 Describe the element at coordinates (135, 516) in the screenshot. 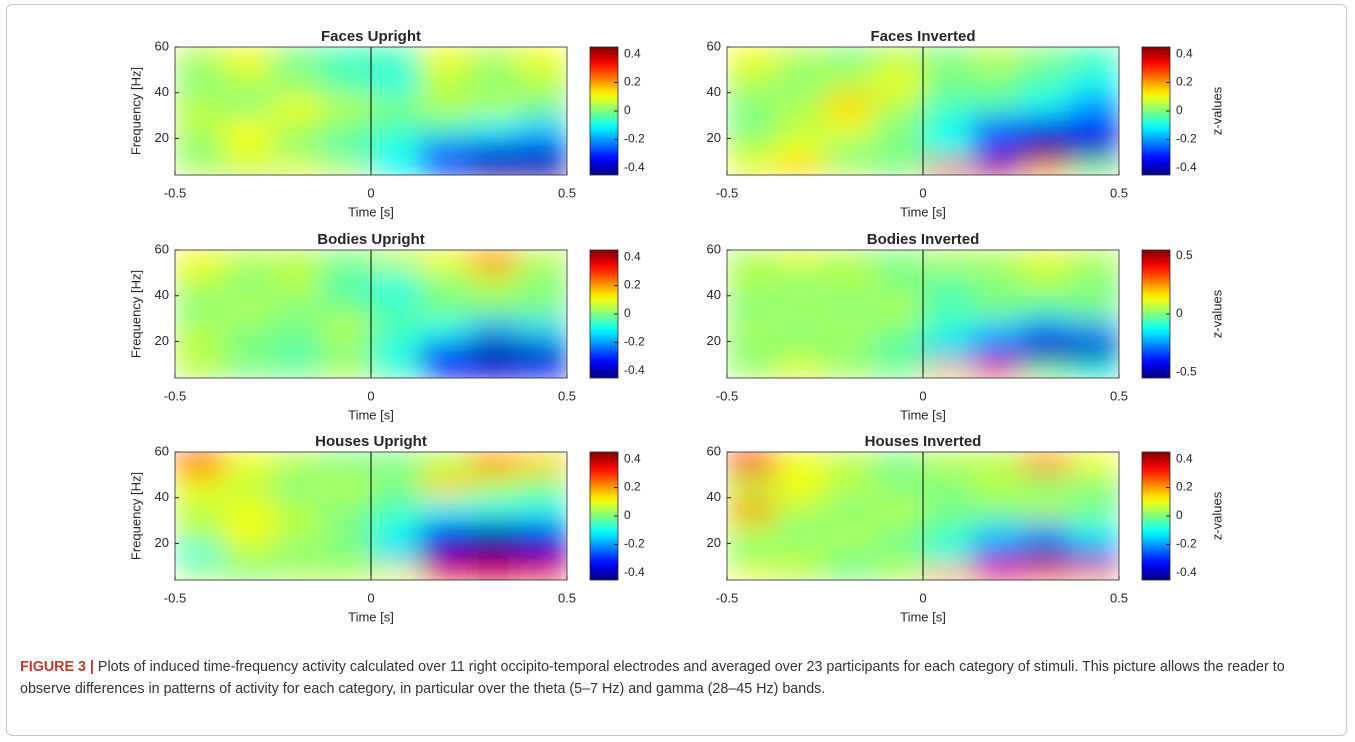

I see `y-axis-label: Frequency [Hz]` at that location.